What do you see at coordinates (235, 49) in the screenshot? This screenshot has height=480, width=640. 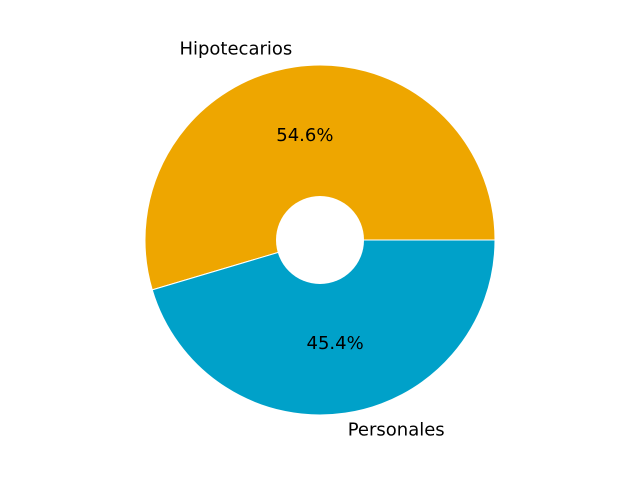 I see `slice-label-hipotecarios: Hipotecarios` at bounding box center [235, 49].